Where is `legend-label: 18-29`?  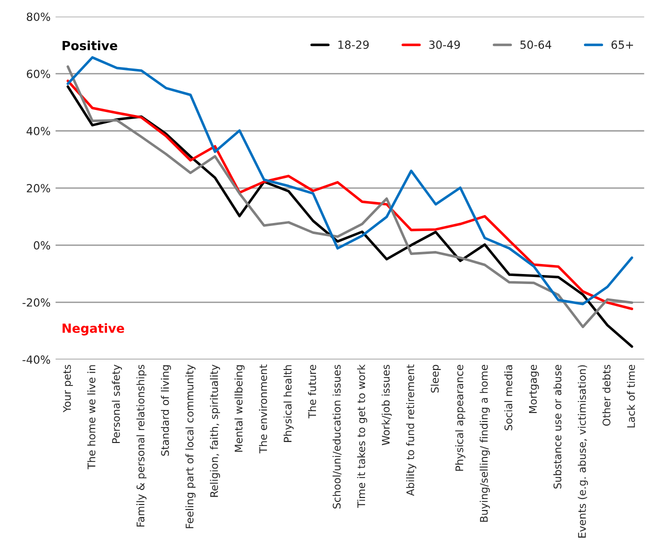
legend-label: 18-29 is located at coordinates (353, 44).